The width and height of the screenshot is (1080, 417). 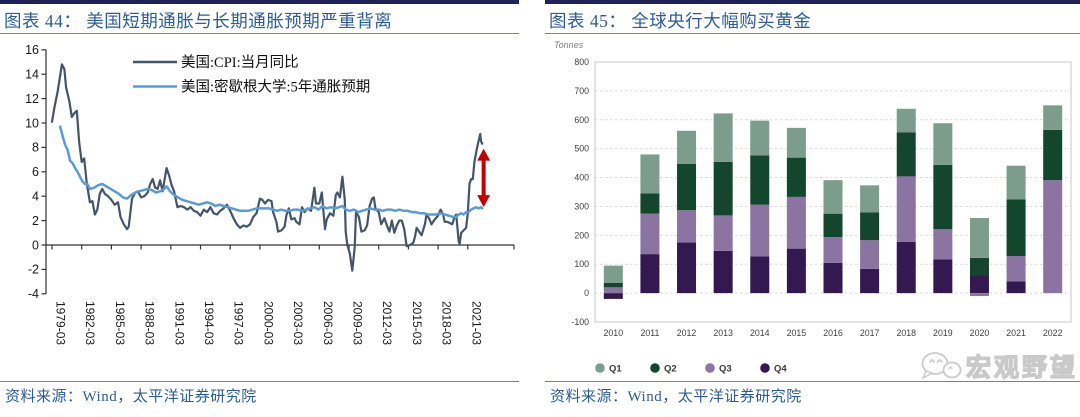 What do you see at coordinates (581, 62) in the screenshot?
I see `y-axis-label: 800` at bounding box center [581, 62].